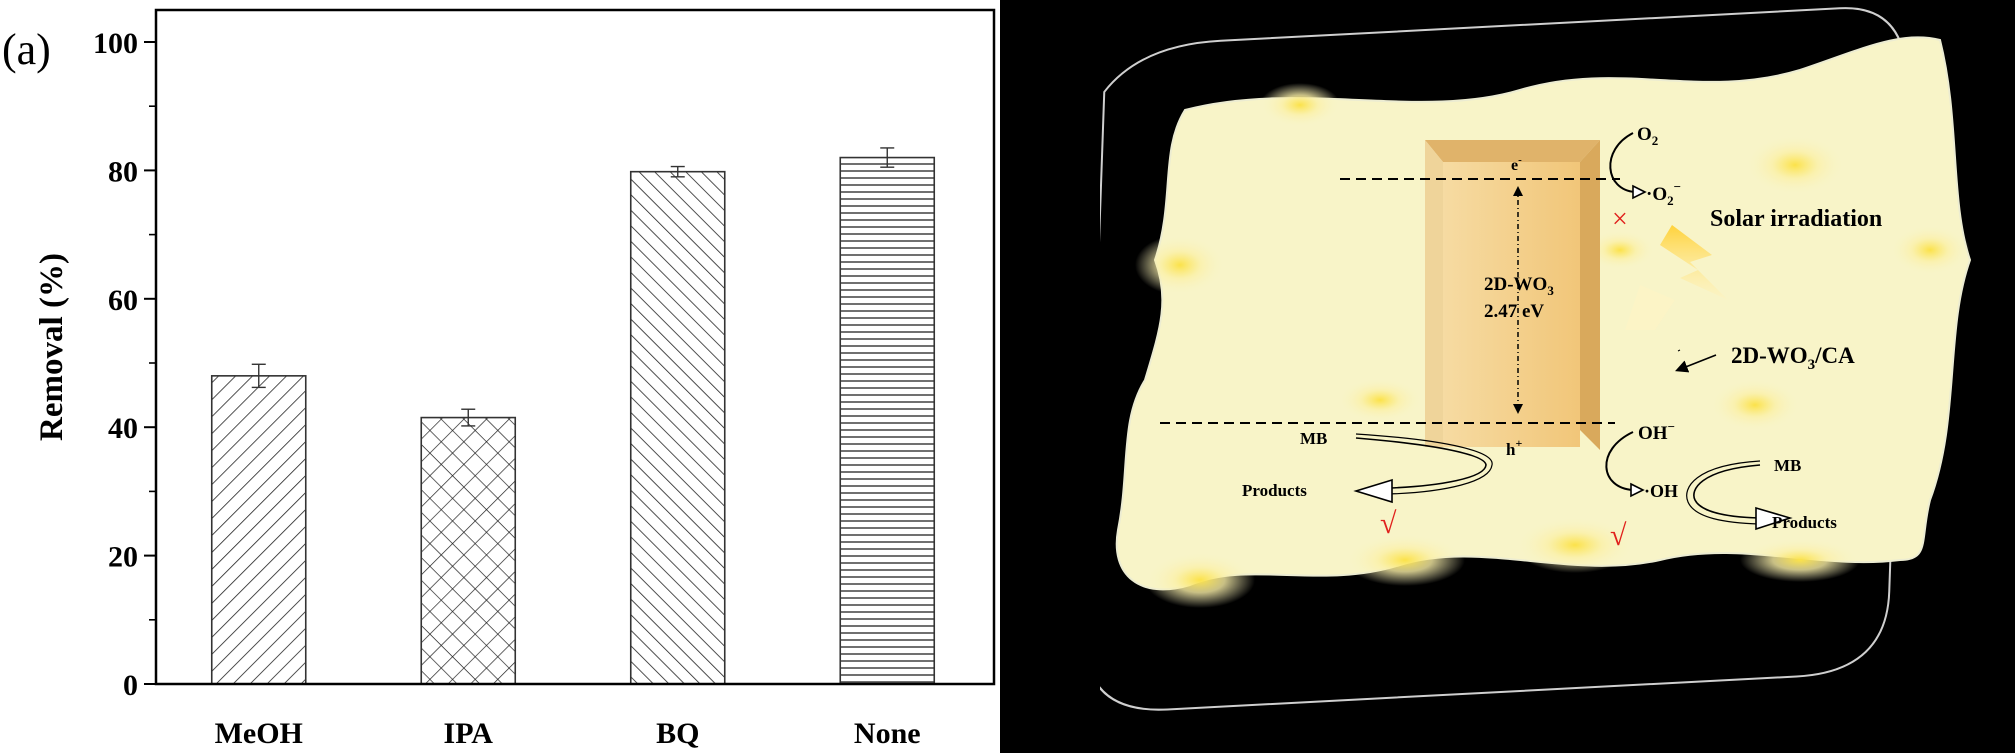 The image size is (2015, 753). Describe the element at coordinates (1774, 518) in the screenshot. I see `mb-right-arrow-head` at that location.